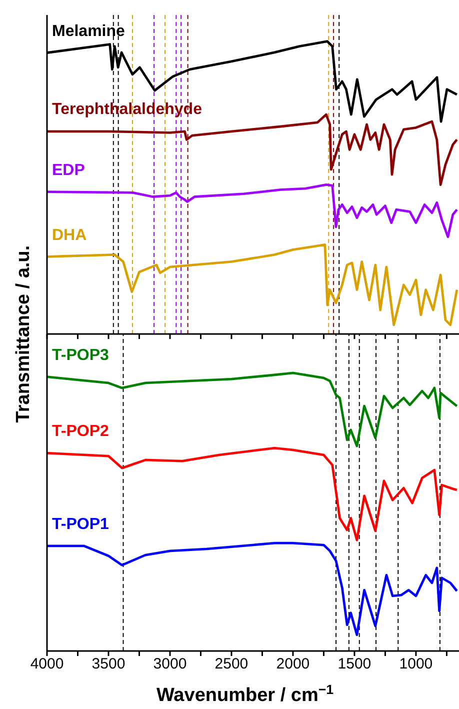 The width and height of the screenshot is (459, 709). What do you see at coordinates (127, 110) in the screenshot?
I see `series-label: Terephthalaldehyde` at bounding box center [127, 110].